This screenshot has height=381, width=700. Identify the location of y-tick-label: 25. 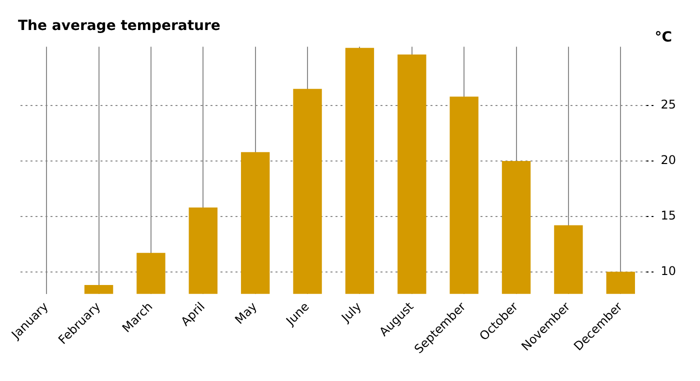
(668, 105).